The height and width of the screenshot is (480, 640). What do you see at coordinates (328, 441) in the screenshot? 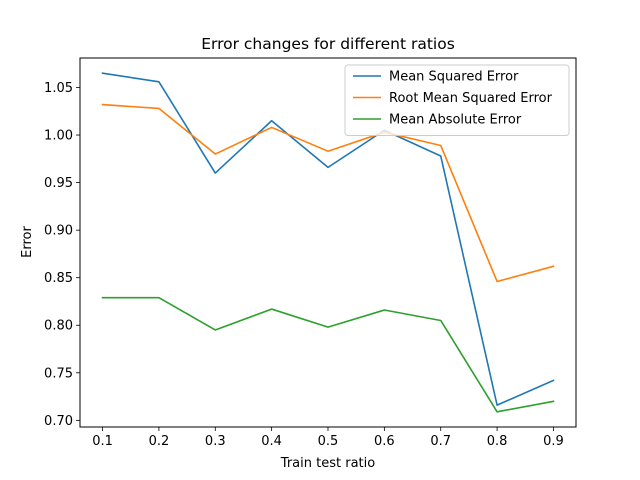
I see `x-tick-label: 0.5` at bounding box center [328, 441].